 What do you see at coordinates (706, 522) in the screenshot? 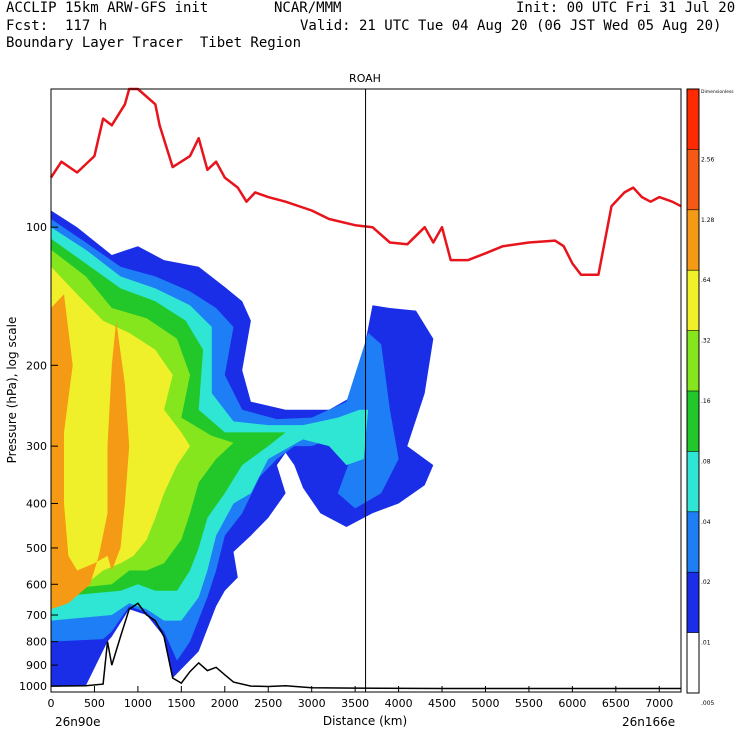
I see `colorbar-label: .04` at bounding box center [706, 522].